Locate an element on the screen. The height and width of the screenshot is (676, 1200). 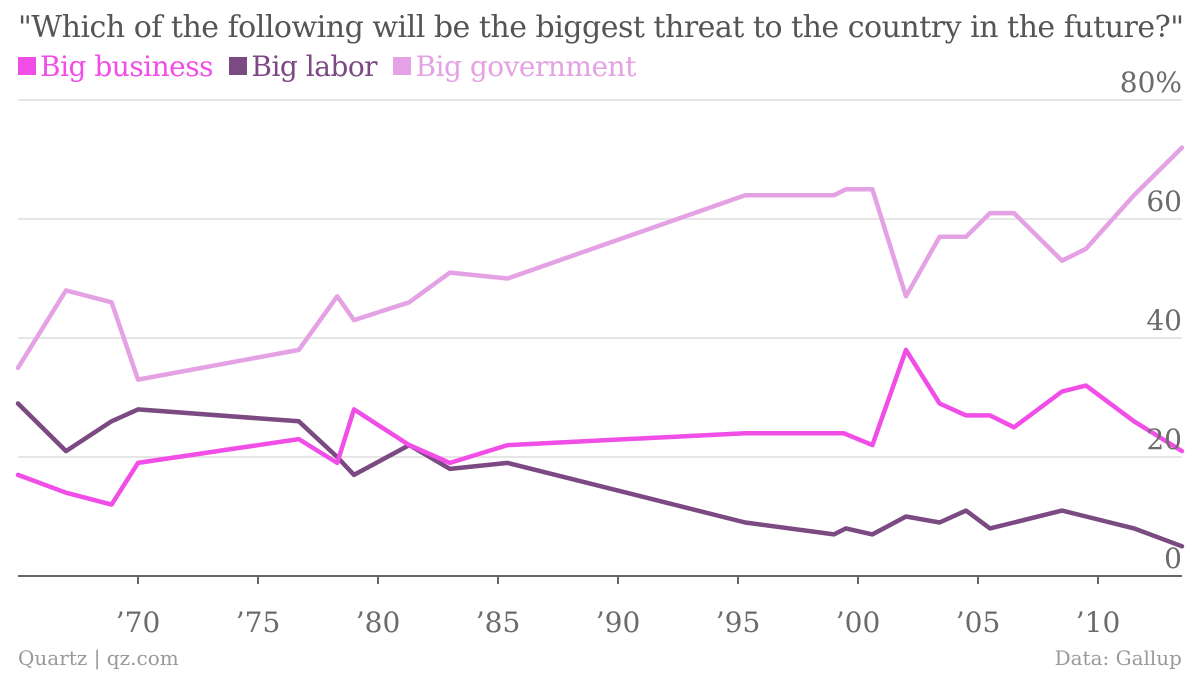
legend-item-business: Big business is located at coordinates (115, 66).